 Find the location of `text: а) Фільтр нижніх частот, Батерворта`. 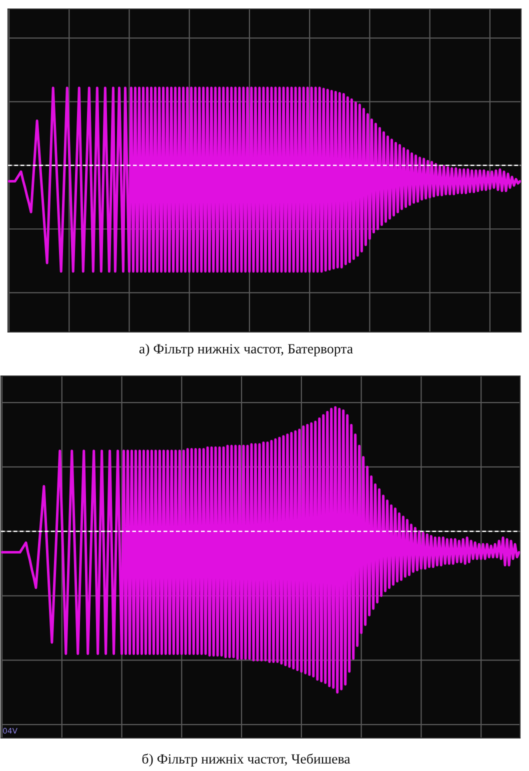

text: а) Фільтр нижніх частот, Батерворта is located at coordinates (246, 350).